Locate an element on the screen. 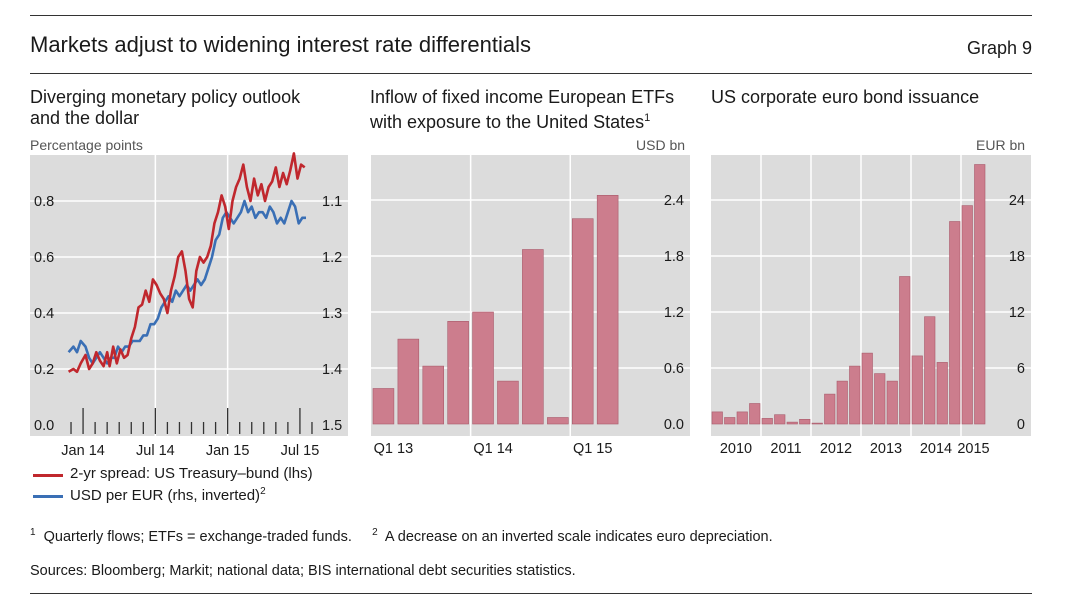  panel1-lhs-tick-label: 0.8 is located at coordinates (44, 202).